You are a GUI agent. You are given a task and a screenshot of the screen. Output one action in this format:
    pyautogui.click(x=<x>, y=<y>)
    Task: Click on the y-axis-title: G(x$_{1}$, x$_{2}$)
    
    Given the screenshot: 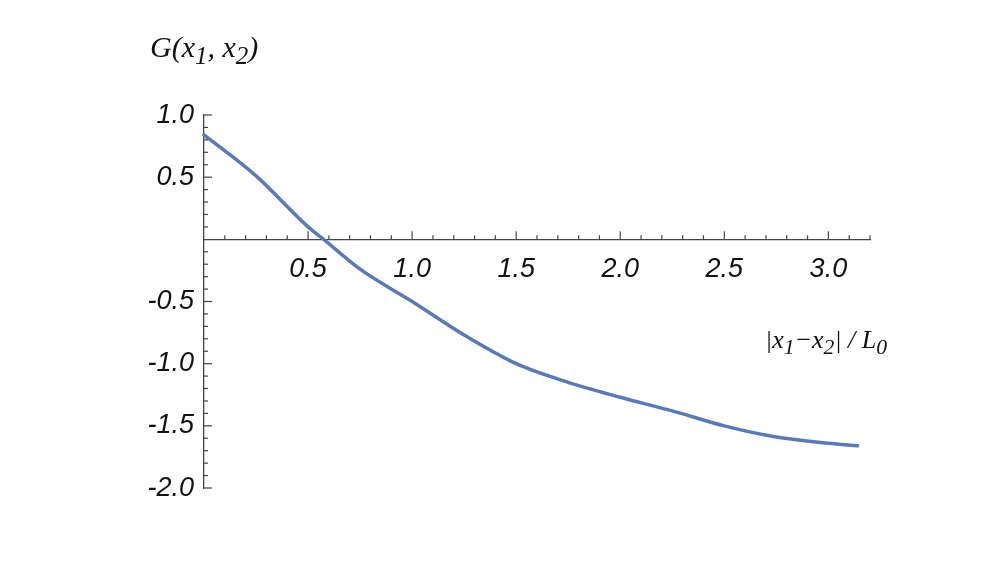 What is the action you would take?
    pyautogui.click(x=204, y=50)
    